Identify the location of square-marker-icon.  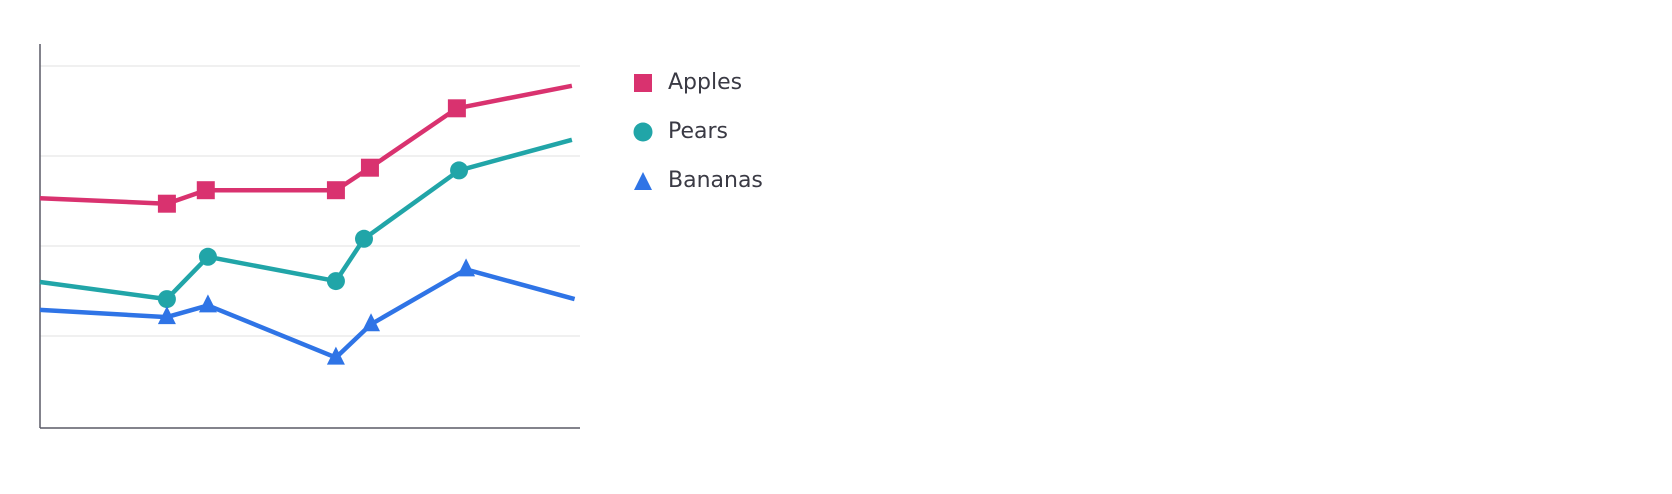
(643, 82).